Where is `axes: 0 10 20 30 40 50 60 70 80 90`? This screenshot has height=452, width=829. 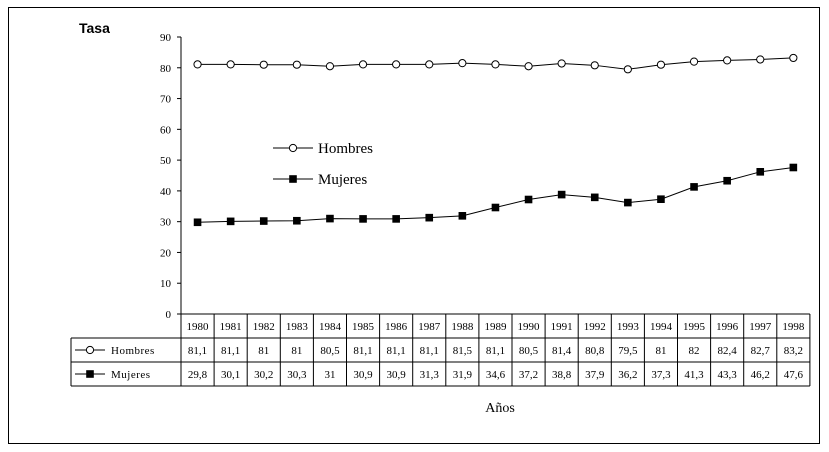
axes: 0 10 20 30 40 50 60 70 80 90 is located at coordinates (171, 176).